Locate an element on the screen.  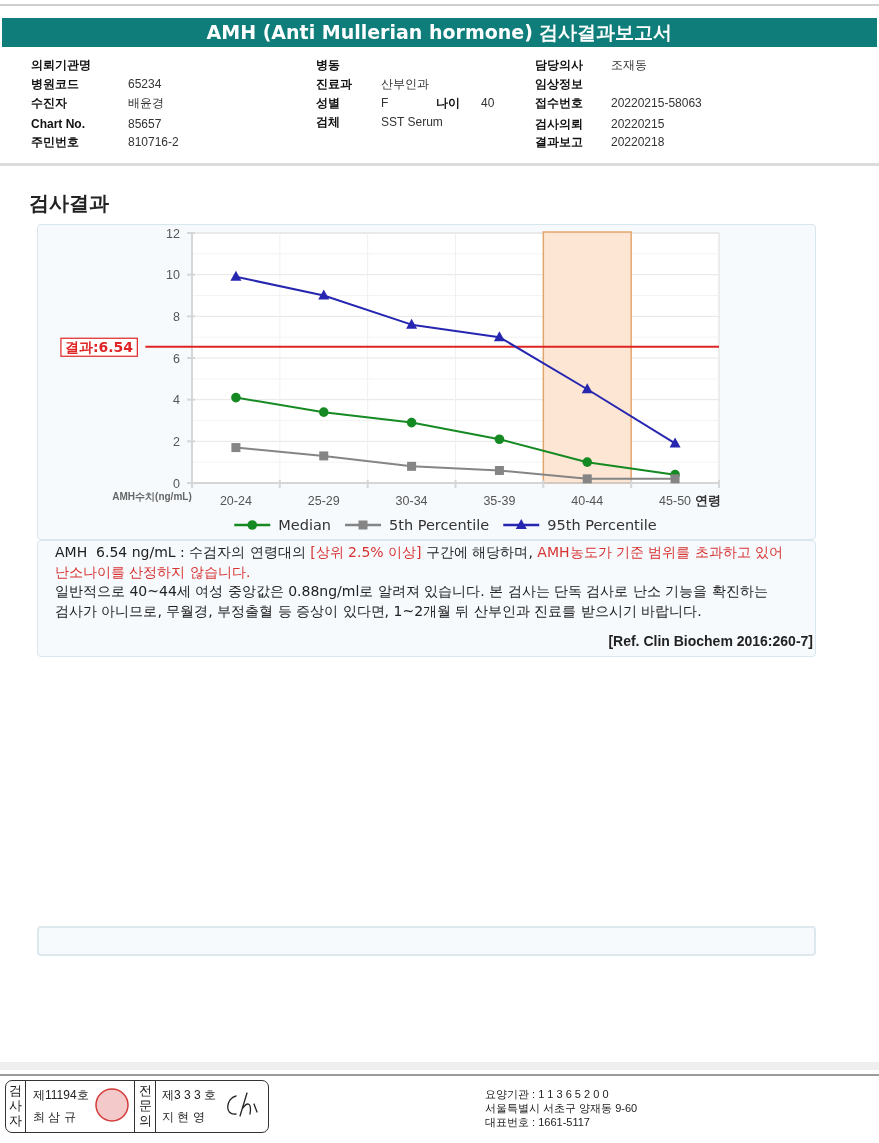
text: 병원코드 is located at coordinates (55, 84).